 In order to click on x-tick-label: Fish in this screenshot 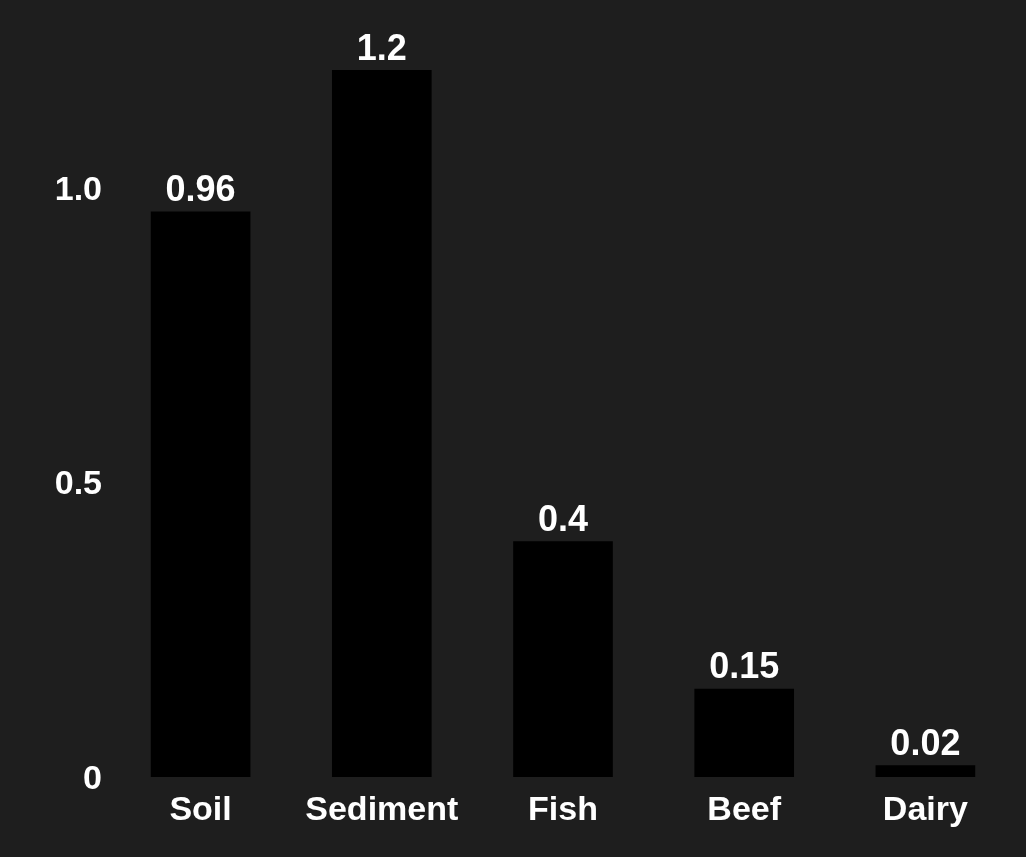, I will do `click(563, 808)`.